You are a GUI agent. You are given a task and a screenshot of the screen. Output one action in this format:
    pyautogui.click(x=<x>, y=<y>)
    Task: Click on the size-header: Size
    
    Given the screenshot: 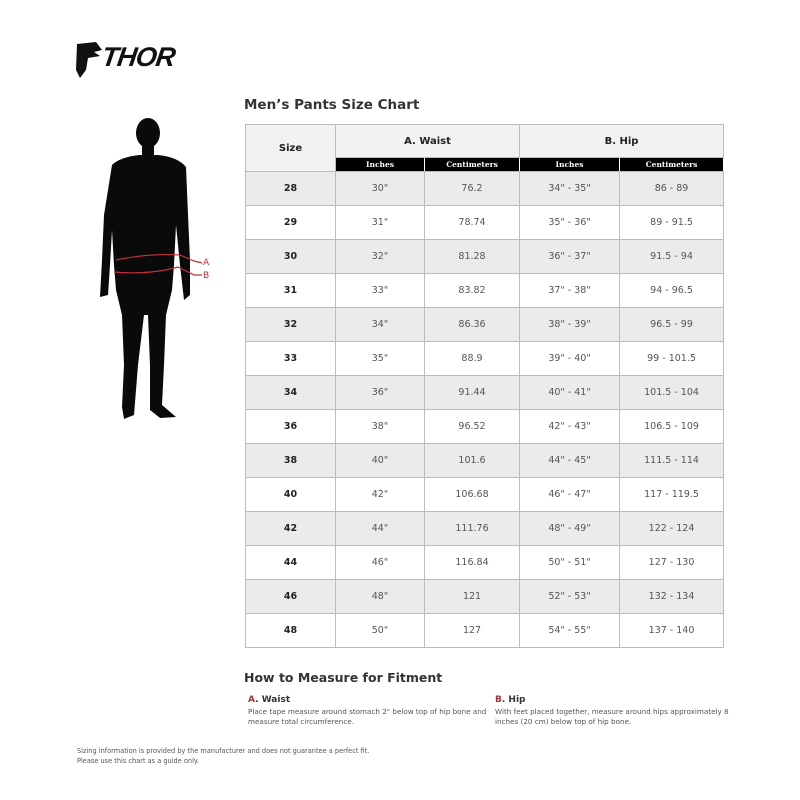 What is the action you would take?
    pyautogui.click(x=290, y=148)
    